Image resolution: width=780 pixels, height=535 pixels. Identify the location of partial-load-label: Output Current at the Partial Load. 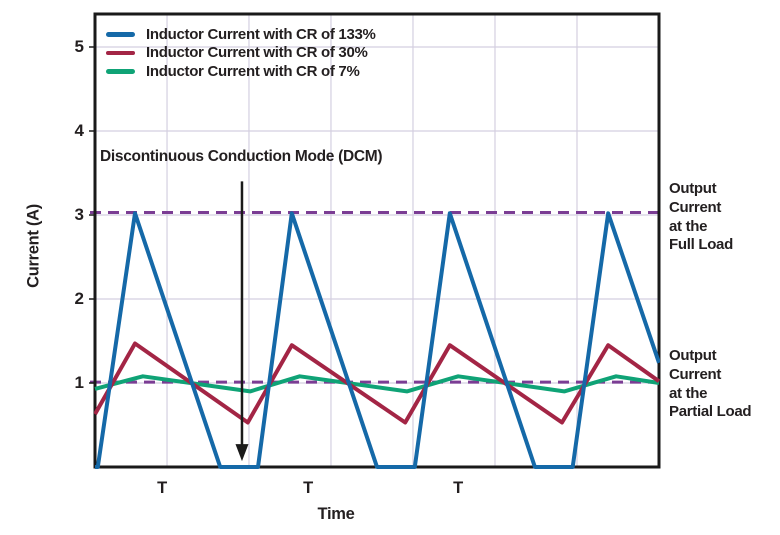
(710, 384).